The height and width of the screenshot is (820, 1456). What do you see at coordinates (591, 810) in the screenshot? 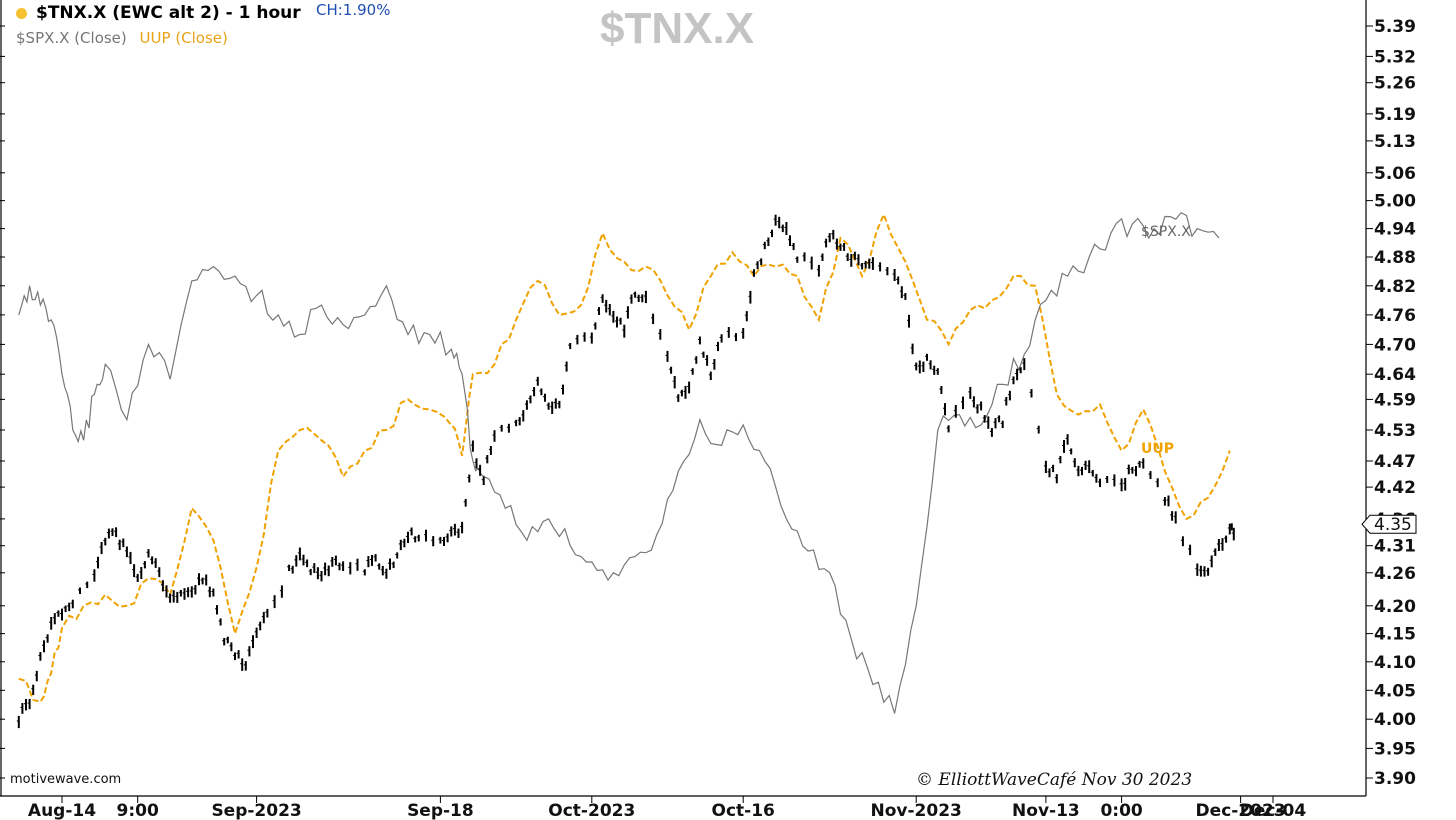
I see `x-tick-label: Oct-2023` at bounding box center [591, 810].